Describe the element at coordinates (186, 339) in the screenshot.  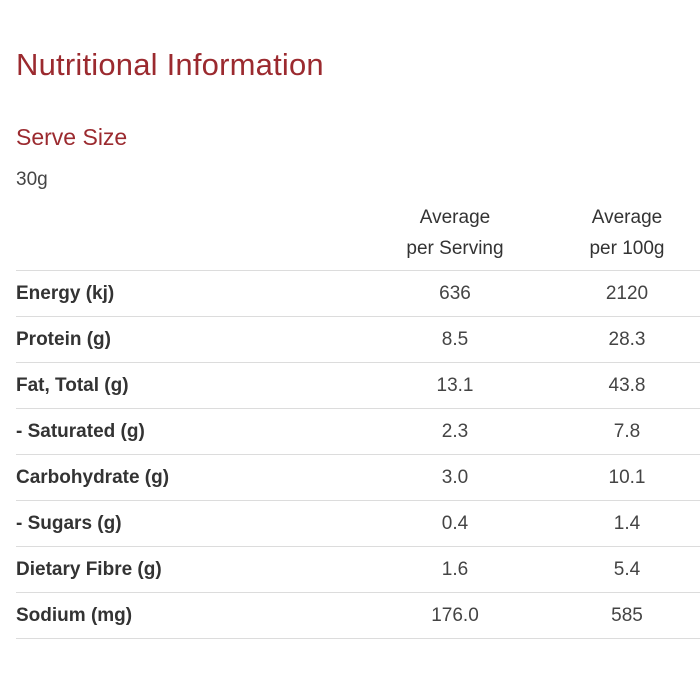
I see `row-label: Protein (g)` at that location.